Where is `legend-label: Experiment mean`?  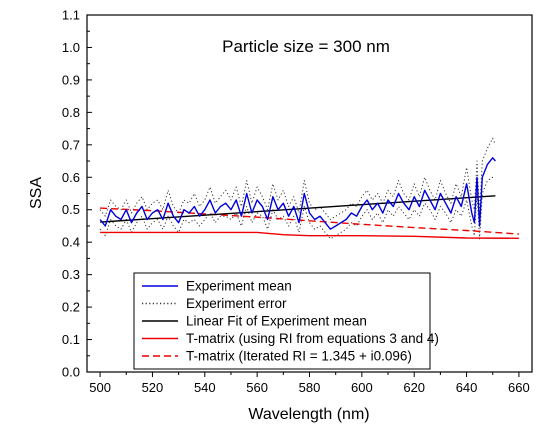 legend-label: Experiment mean is located at coordinates (239, 286).